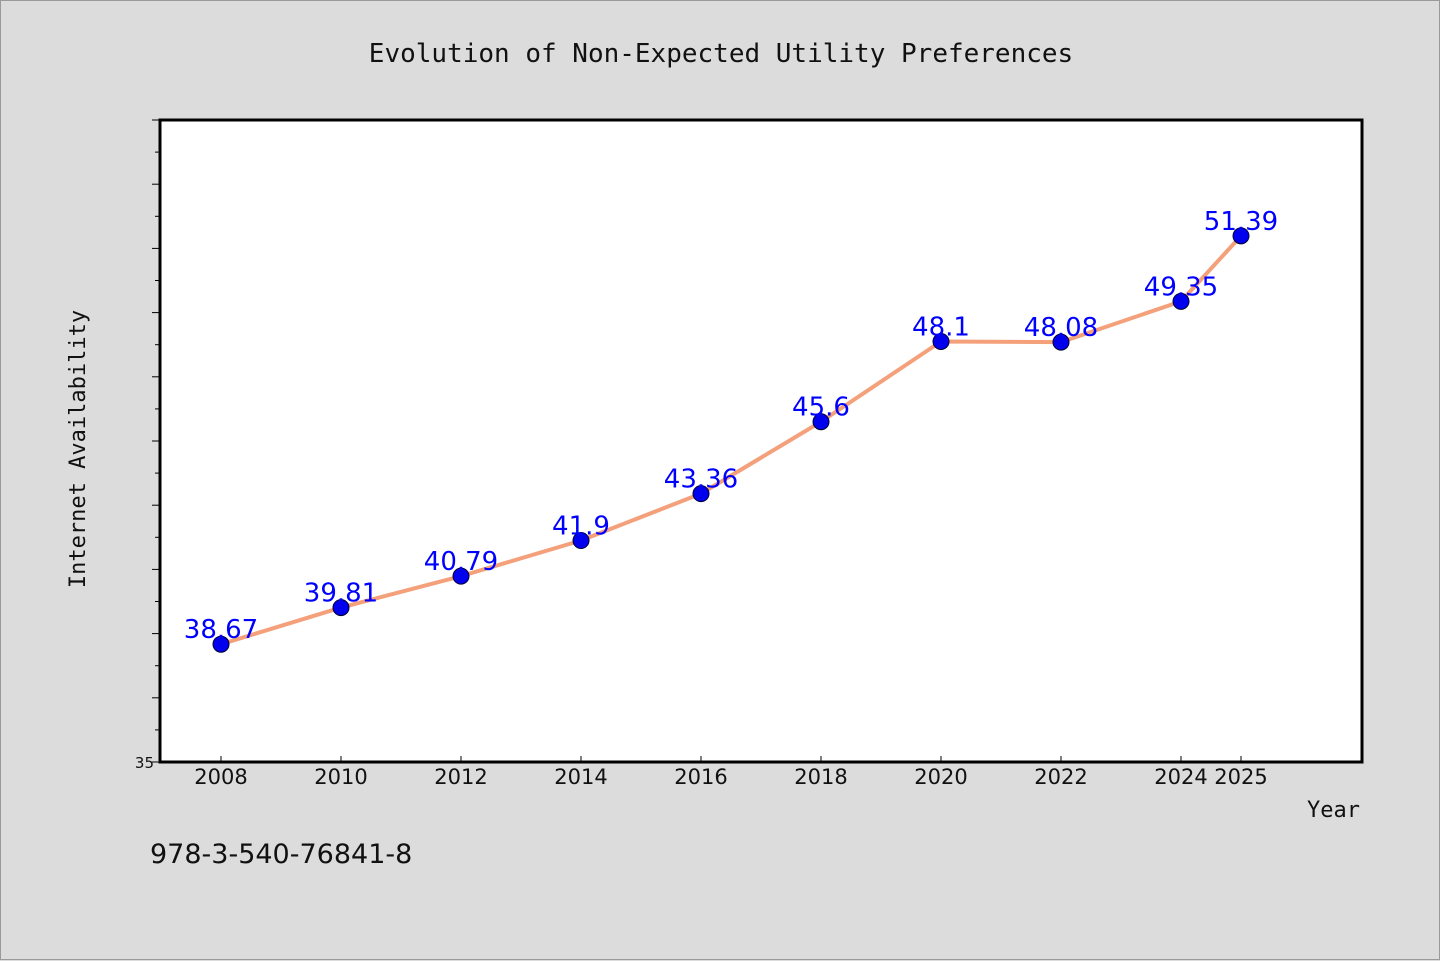  Describe the element at coordinates (941, 327) in the screenshot. I see `data-label: 48.1` at that location.